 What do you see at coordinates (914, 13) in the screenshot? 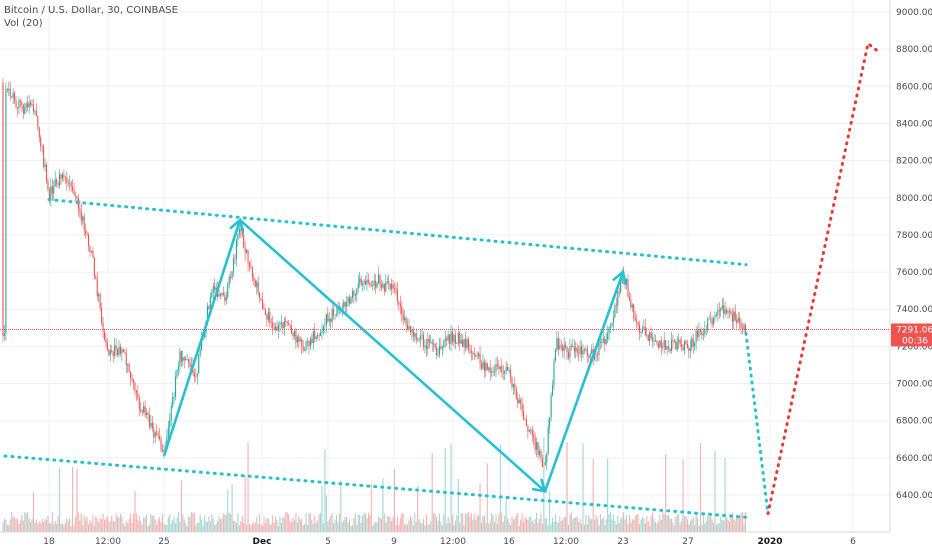
I see `price-tick-label: 9000.00` at bounding box center [914, 13].